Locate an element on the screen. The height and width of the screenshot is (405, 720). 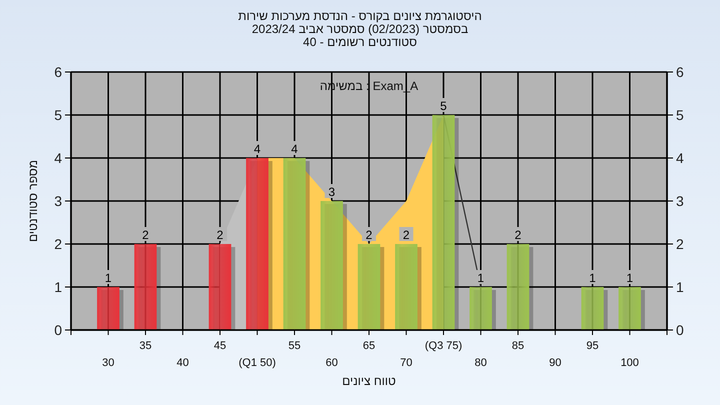
y-tick-label: 4 is located at coordinates (58, 158).